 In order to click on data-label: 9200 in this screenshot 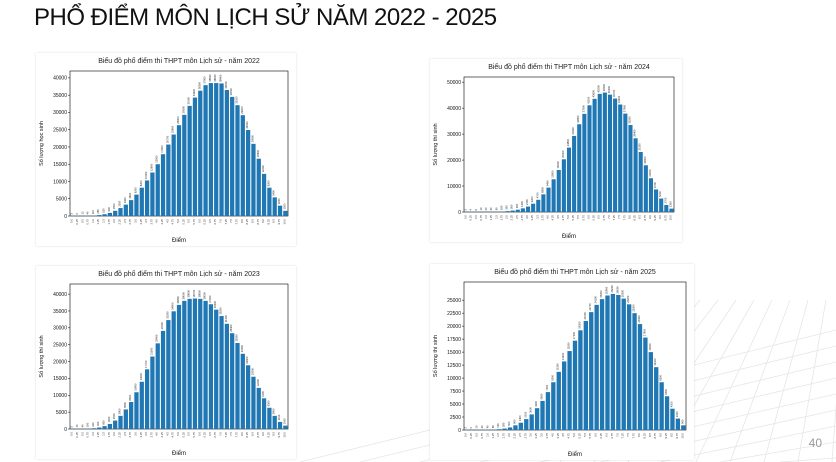, I will do `click(552, 377)`.